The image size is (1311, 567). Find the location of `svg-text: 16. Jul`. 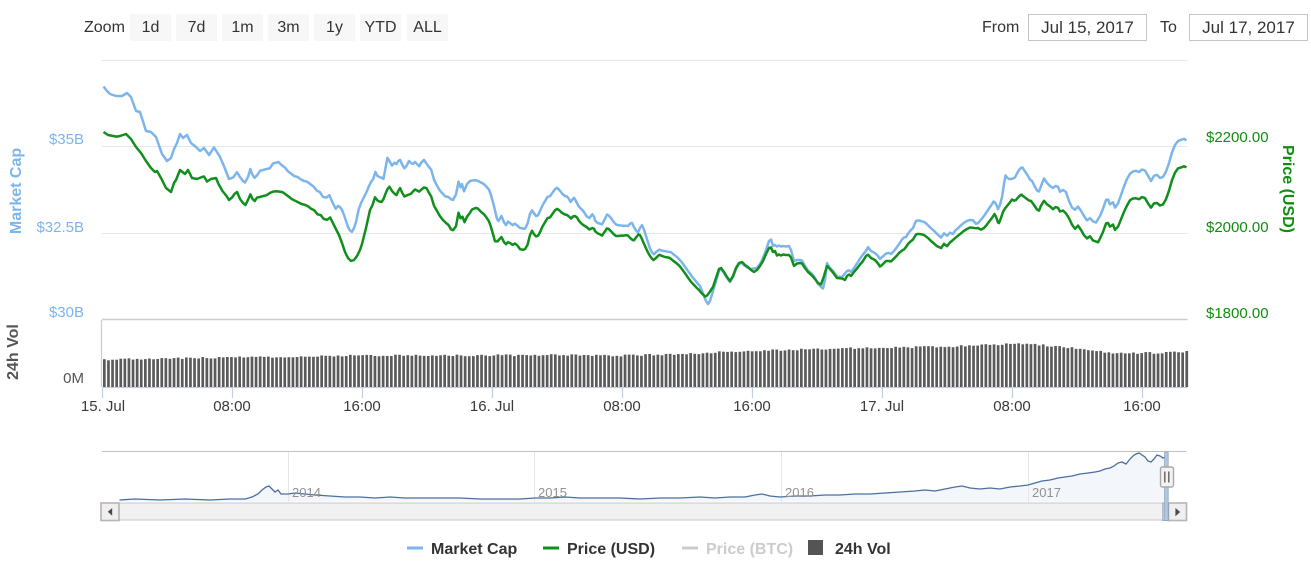

svg-text: 16. Jul is located at coordinates (492, 406).